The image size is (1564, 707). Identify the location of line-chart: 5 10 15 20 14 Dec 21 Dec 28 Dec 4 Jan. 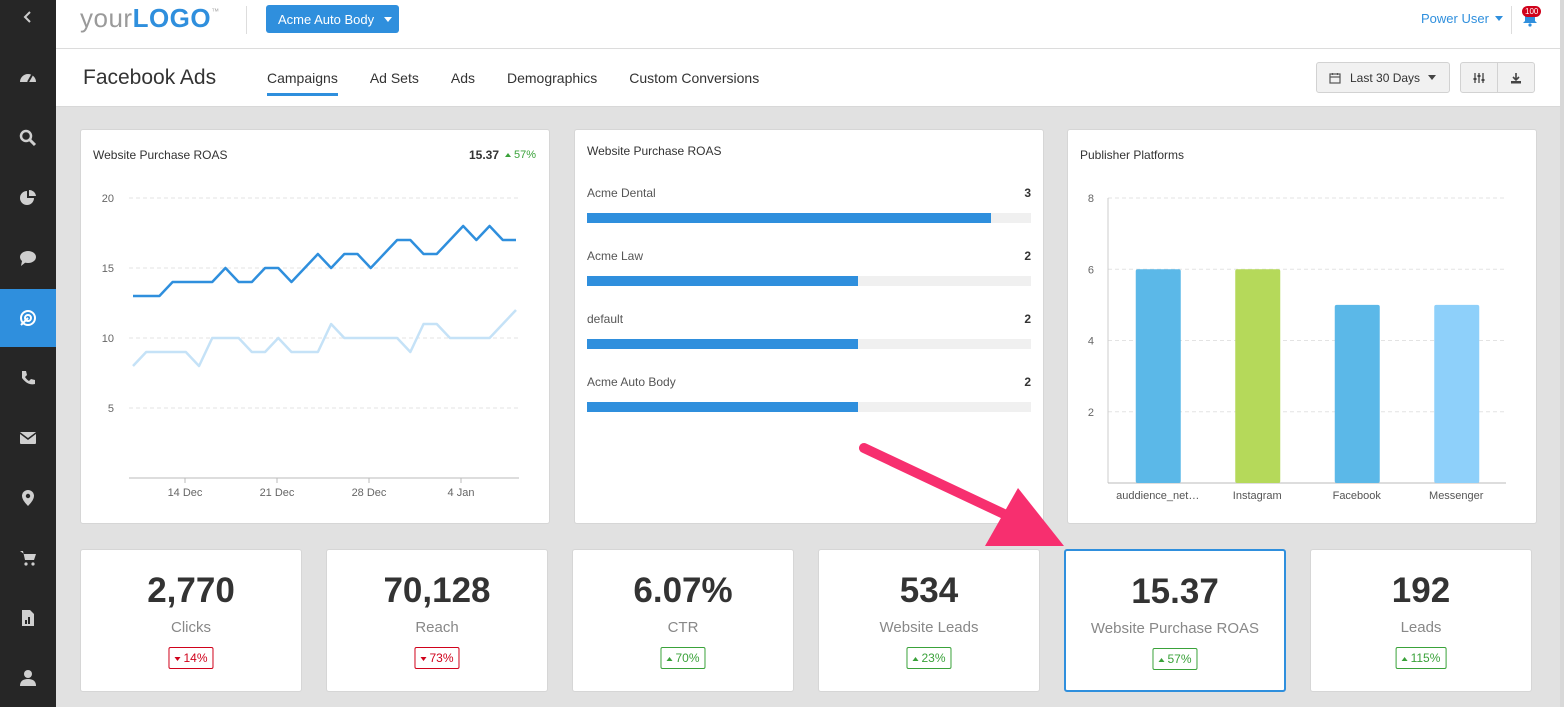
(310, 346).